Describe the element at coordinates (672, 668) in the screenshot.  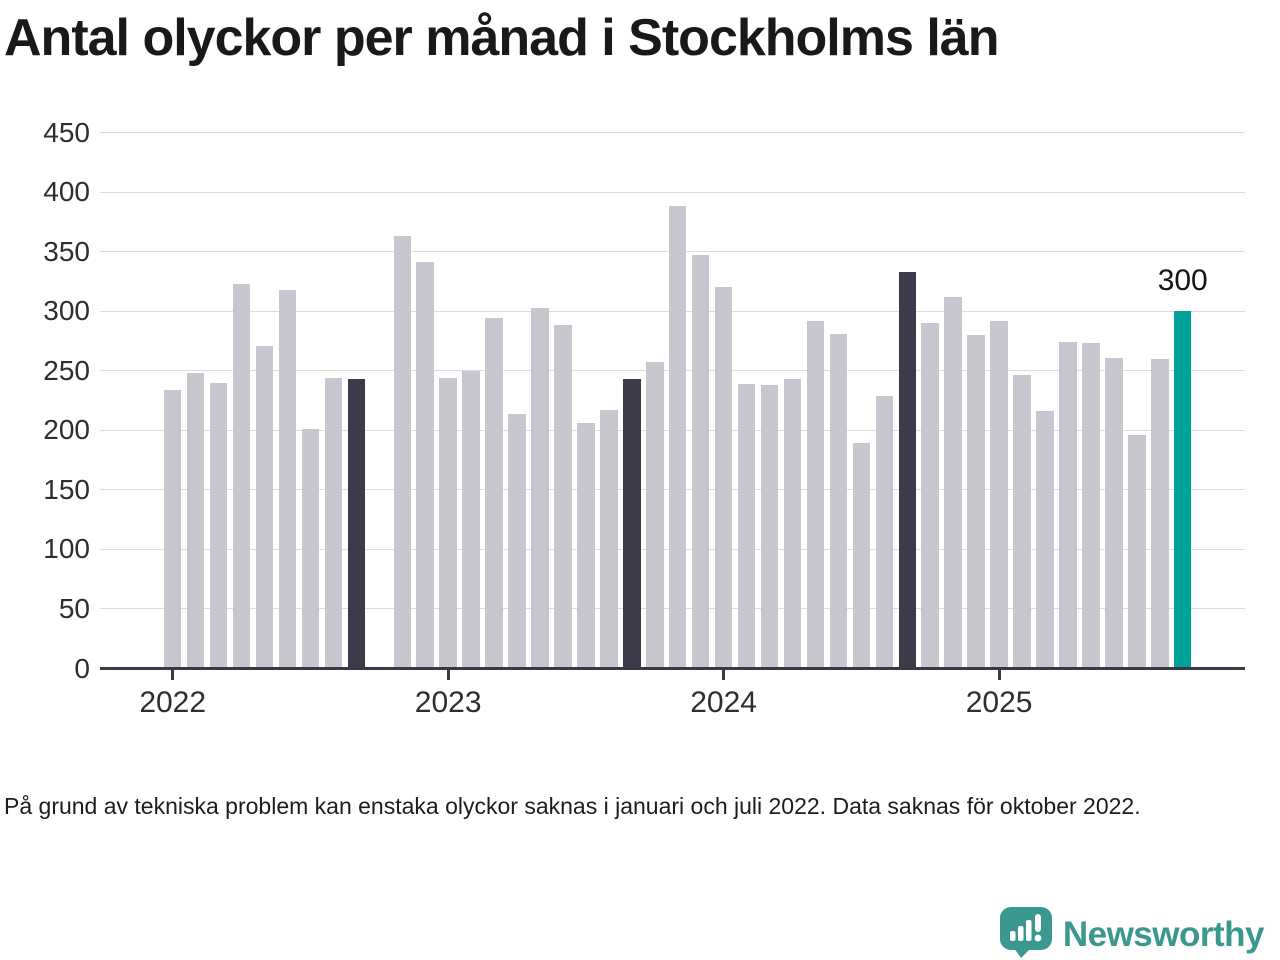
I see `x-axis-line` at that location.